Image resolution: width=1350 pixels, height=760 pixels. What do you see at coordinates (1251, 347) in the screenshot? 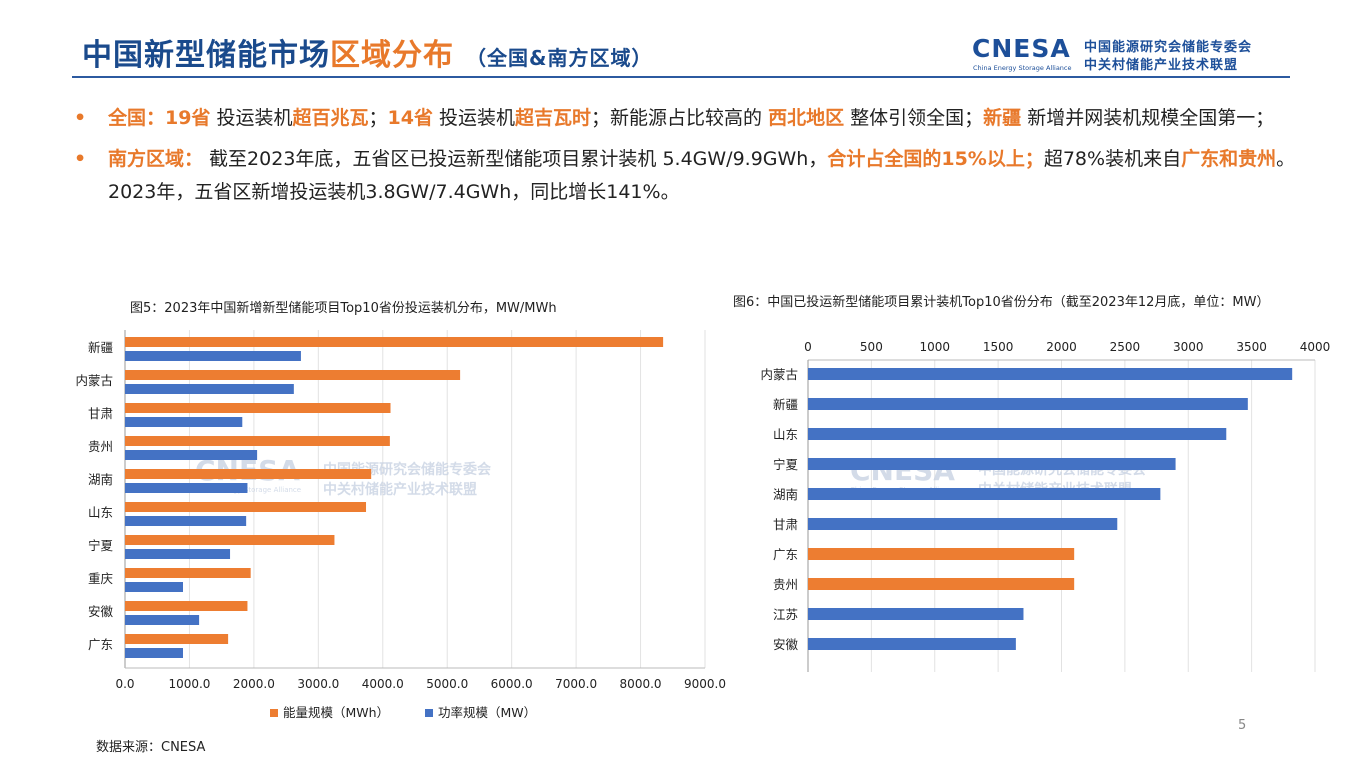
I see `chart2-x-tick-label: 3500` at bounding box center [1251, 347].